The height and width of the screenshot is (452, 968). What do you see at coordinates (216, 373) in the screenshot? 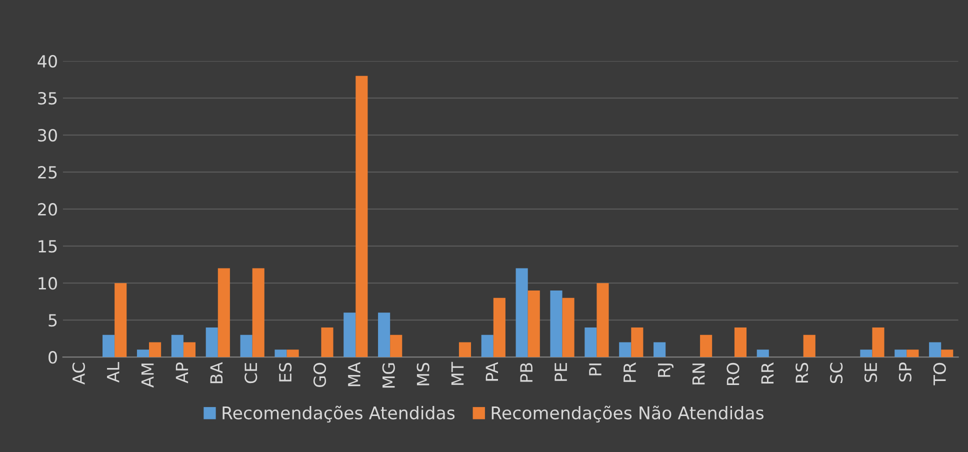
I see `x-tick-label: BA` at bounding box center [216, 373].